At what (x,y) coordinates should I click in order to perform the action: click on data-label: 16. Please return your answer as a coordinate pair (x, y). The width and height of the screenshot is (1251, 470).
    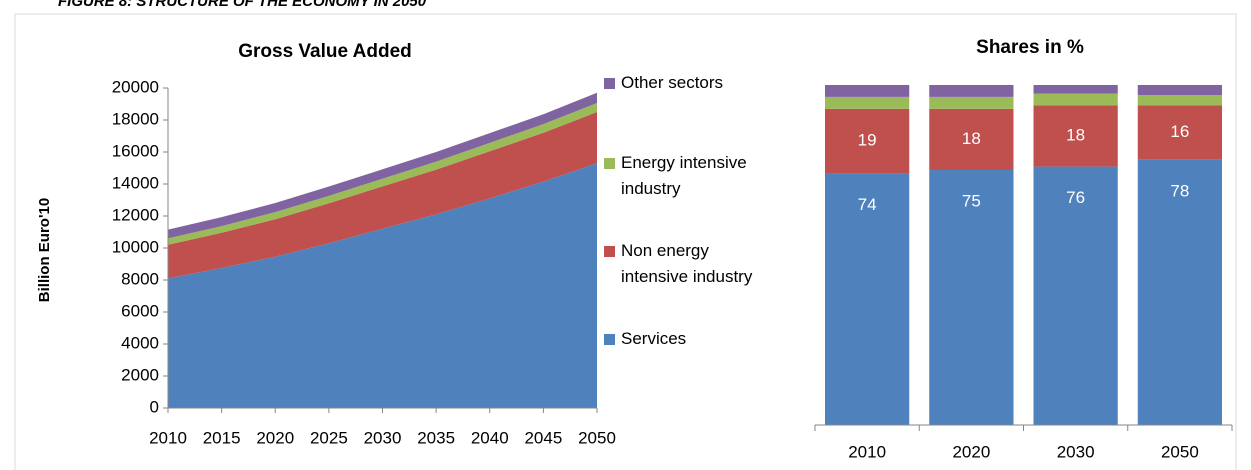
    Looking at the image, I should click on (1179, 131).